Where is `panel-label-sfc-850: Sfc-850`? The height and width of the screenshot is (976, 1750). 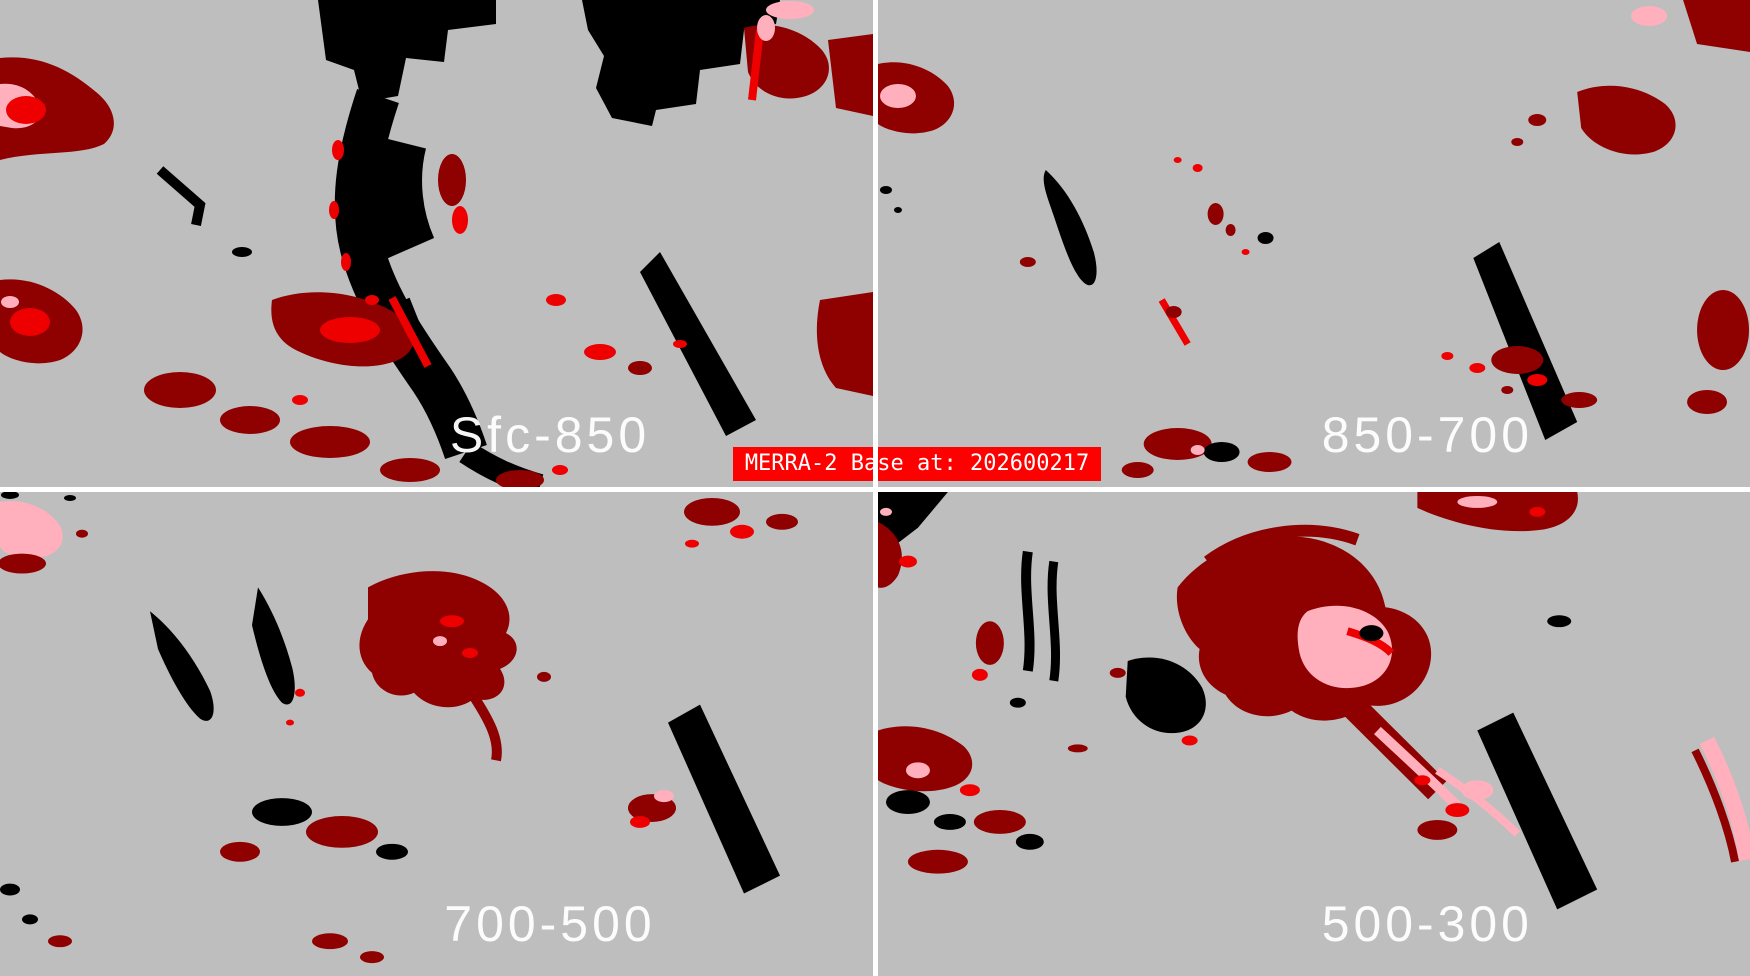
panel-label-sfc-850: Sfc-850 is located at coordinates (550, 435).